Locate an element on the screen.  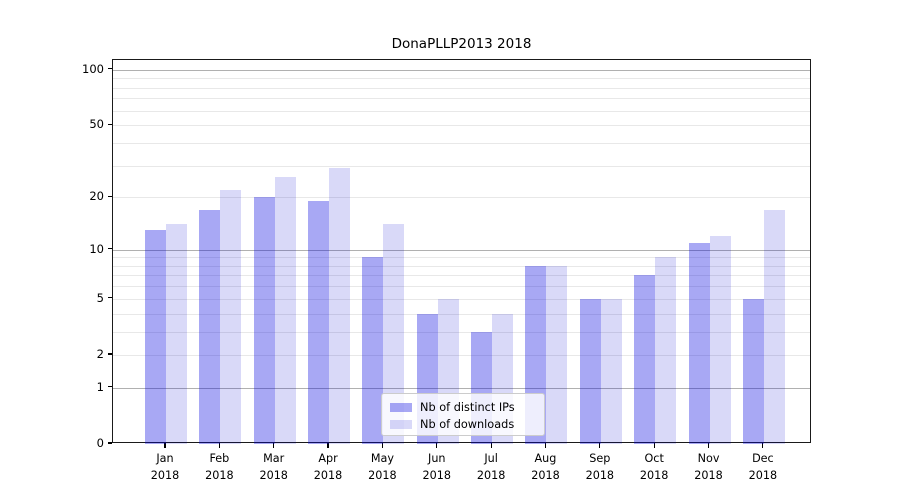
x-tick-label: Dec 2018 is located at coordinates (763, 467).